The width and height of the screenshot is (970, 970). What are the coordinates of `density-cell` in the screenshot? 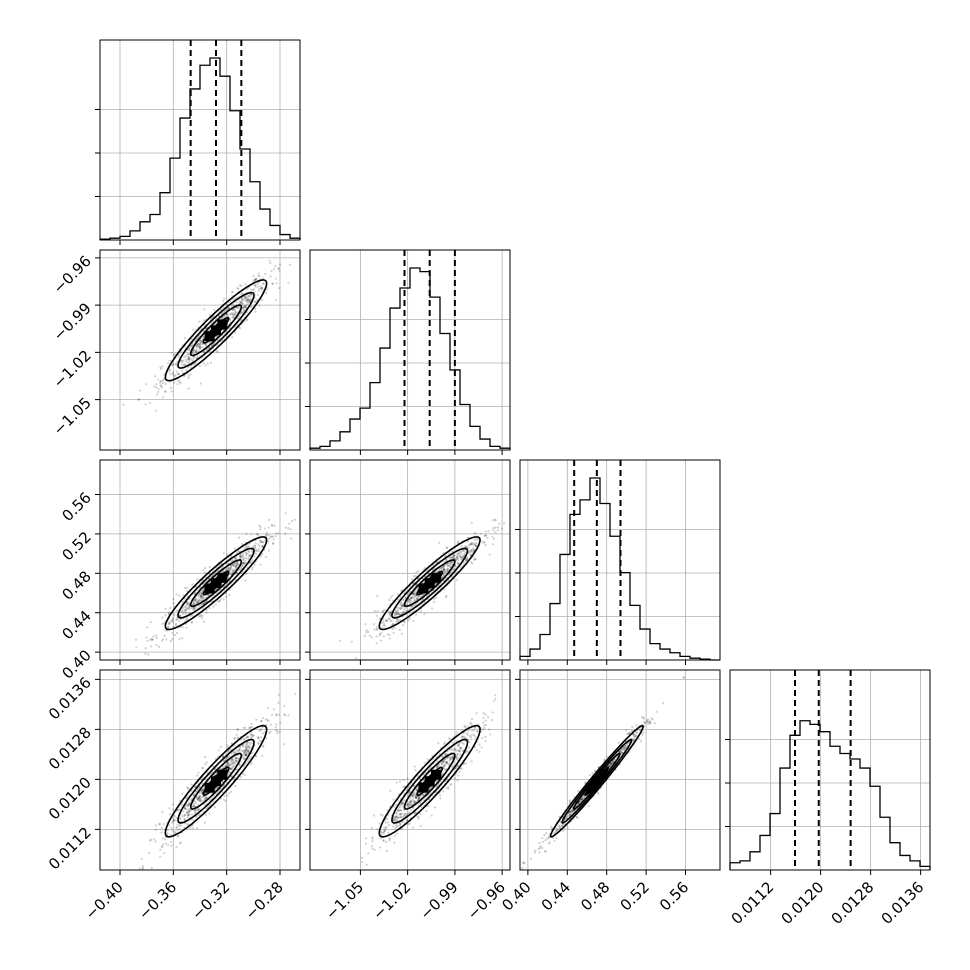 It's located at (429, 781).